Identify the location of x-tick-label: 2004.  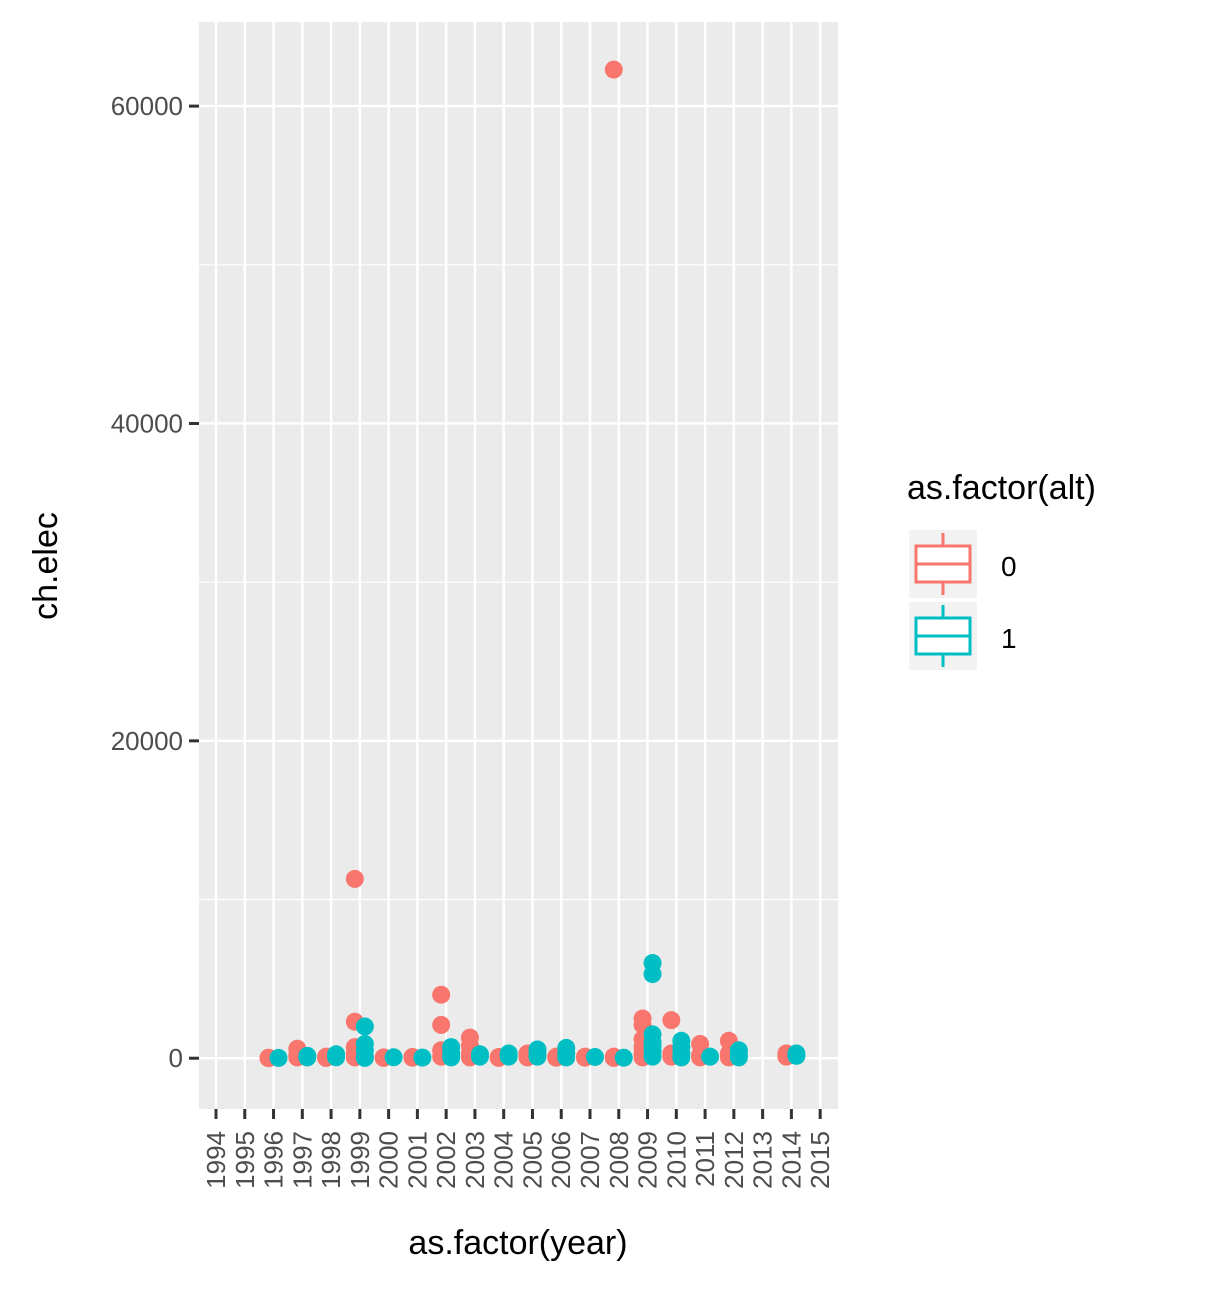
(504, 1160).